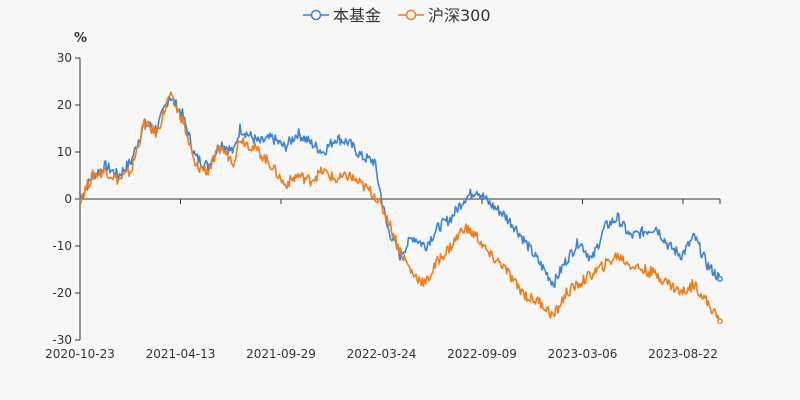 This screenshot has width=800, height=400. Describe the element at coordinates (281, 354) in the screenshot. I see `x-tick-label: 2021-09-29` at that location.